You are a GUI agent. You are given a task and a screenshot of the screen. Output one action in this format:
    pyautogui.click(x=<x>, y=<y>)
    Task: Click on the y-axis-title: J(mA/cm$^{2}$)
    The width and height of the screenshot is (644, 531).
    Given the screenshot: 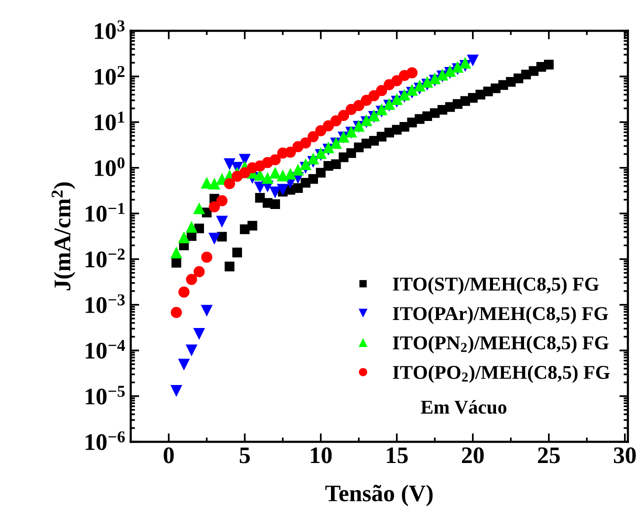 What is the action you would take?
    pyautogui.click(x=64, y=236)
    